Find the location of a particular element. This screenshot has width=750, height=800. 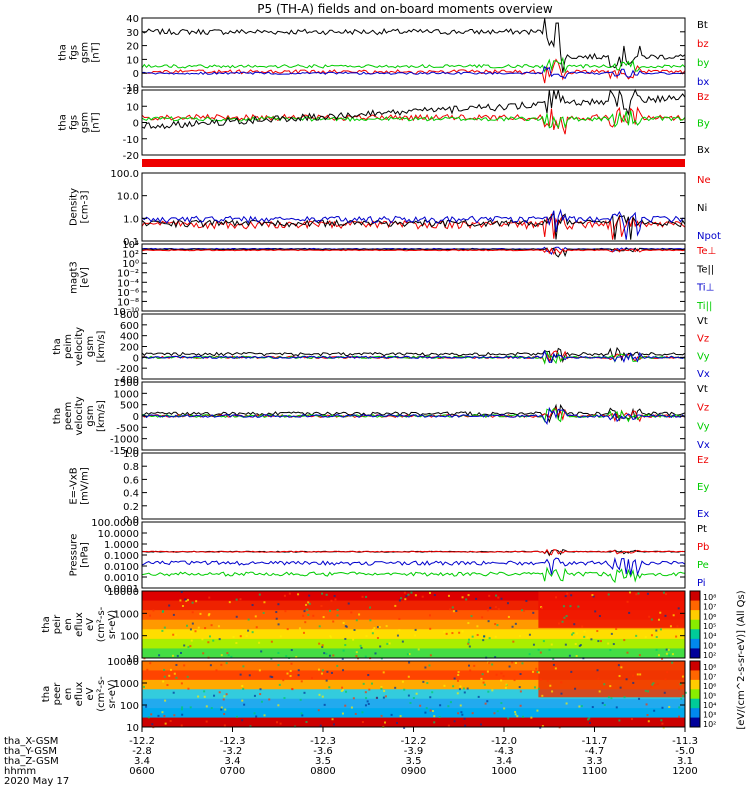

y-axis-label-line: [eV] is located at coordinates (85, 277).